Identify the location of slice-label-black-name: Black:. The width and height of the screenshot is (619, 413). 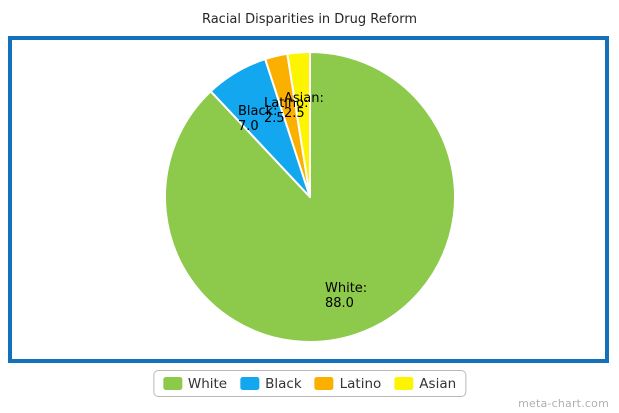
(258, 111).